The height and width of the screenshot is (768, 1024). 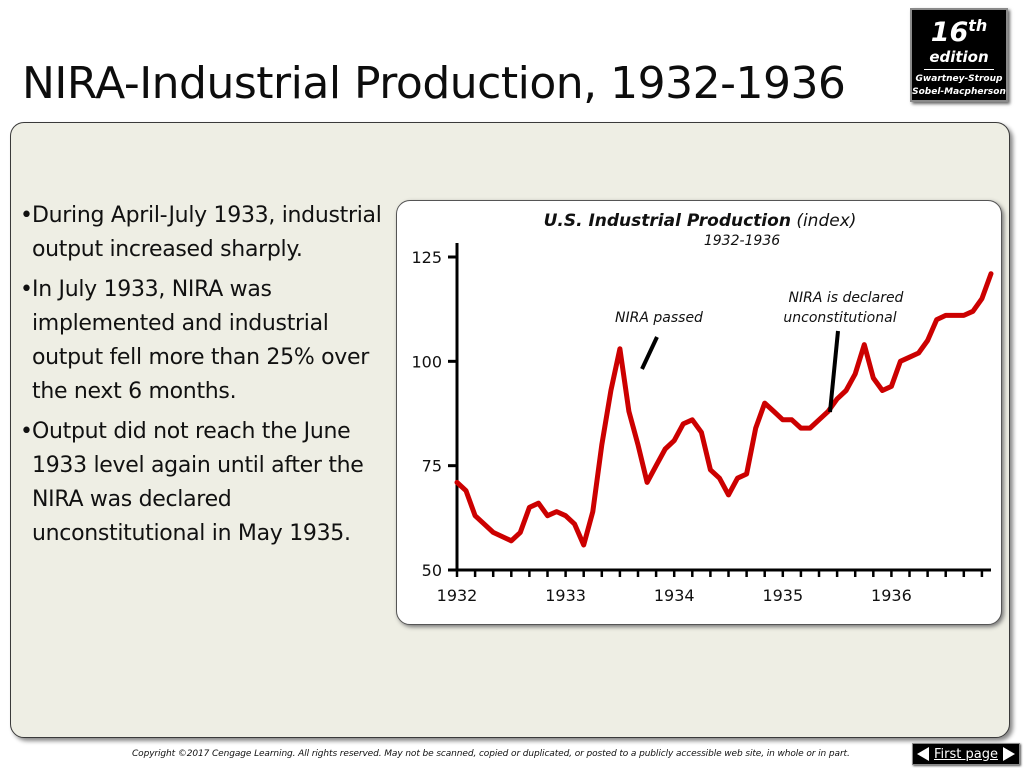 What do you see at coordinates (846, 298) in the screenshot?
I see `annotation-nira-unconstitutional-line-1: NIRA is declared` at bounding box center [846, 298].